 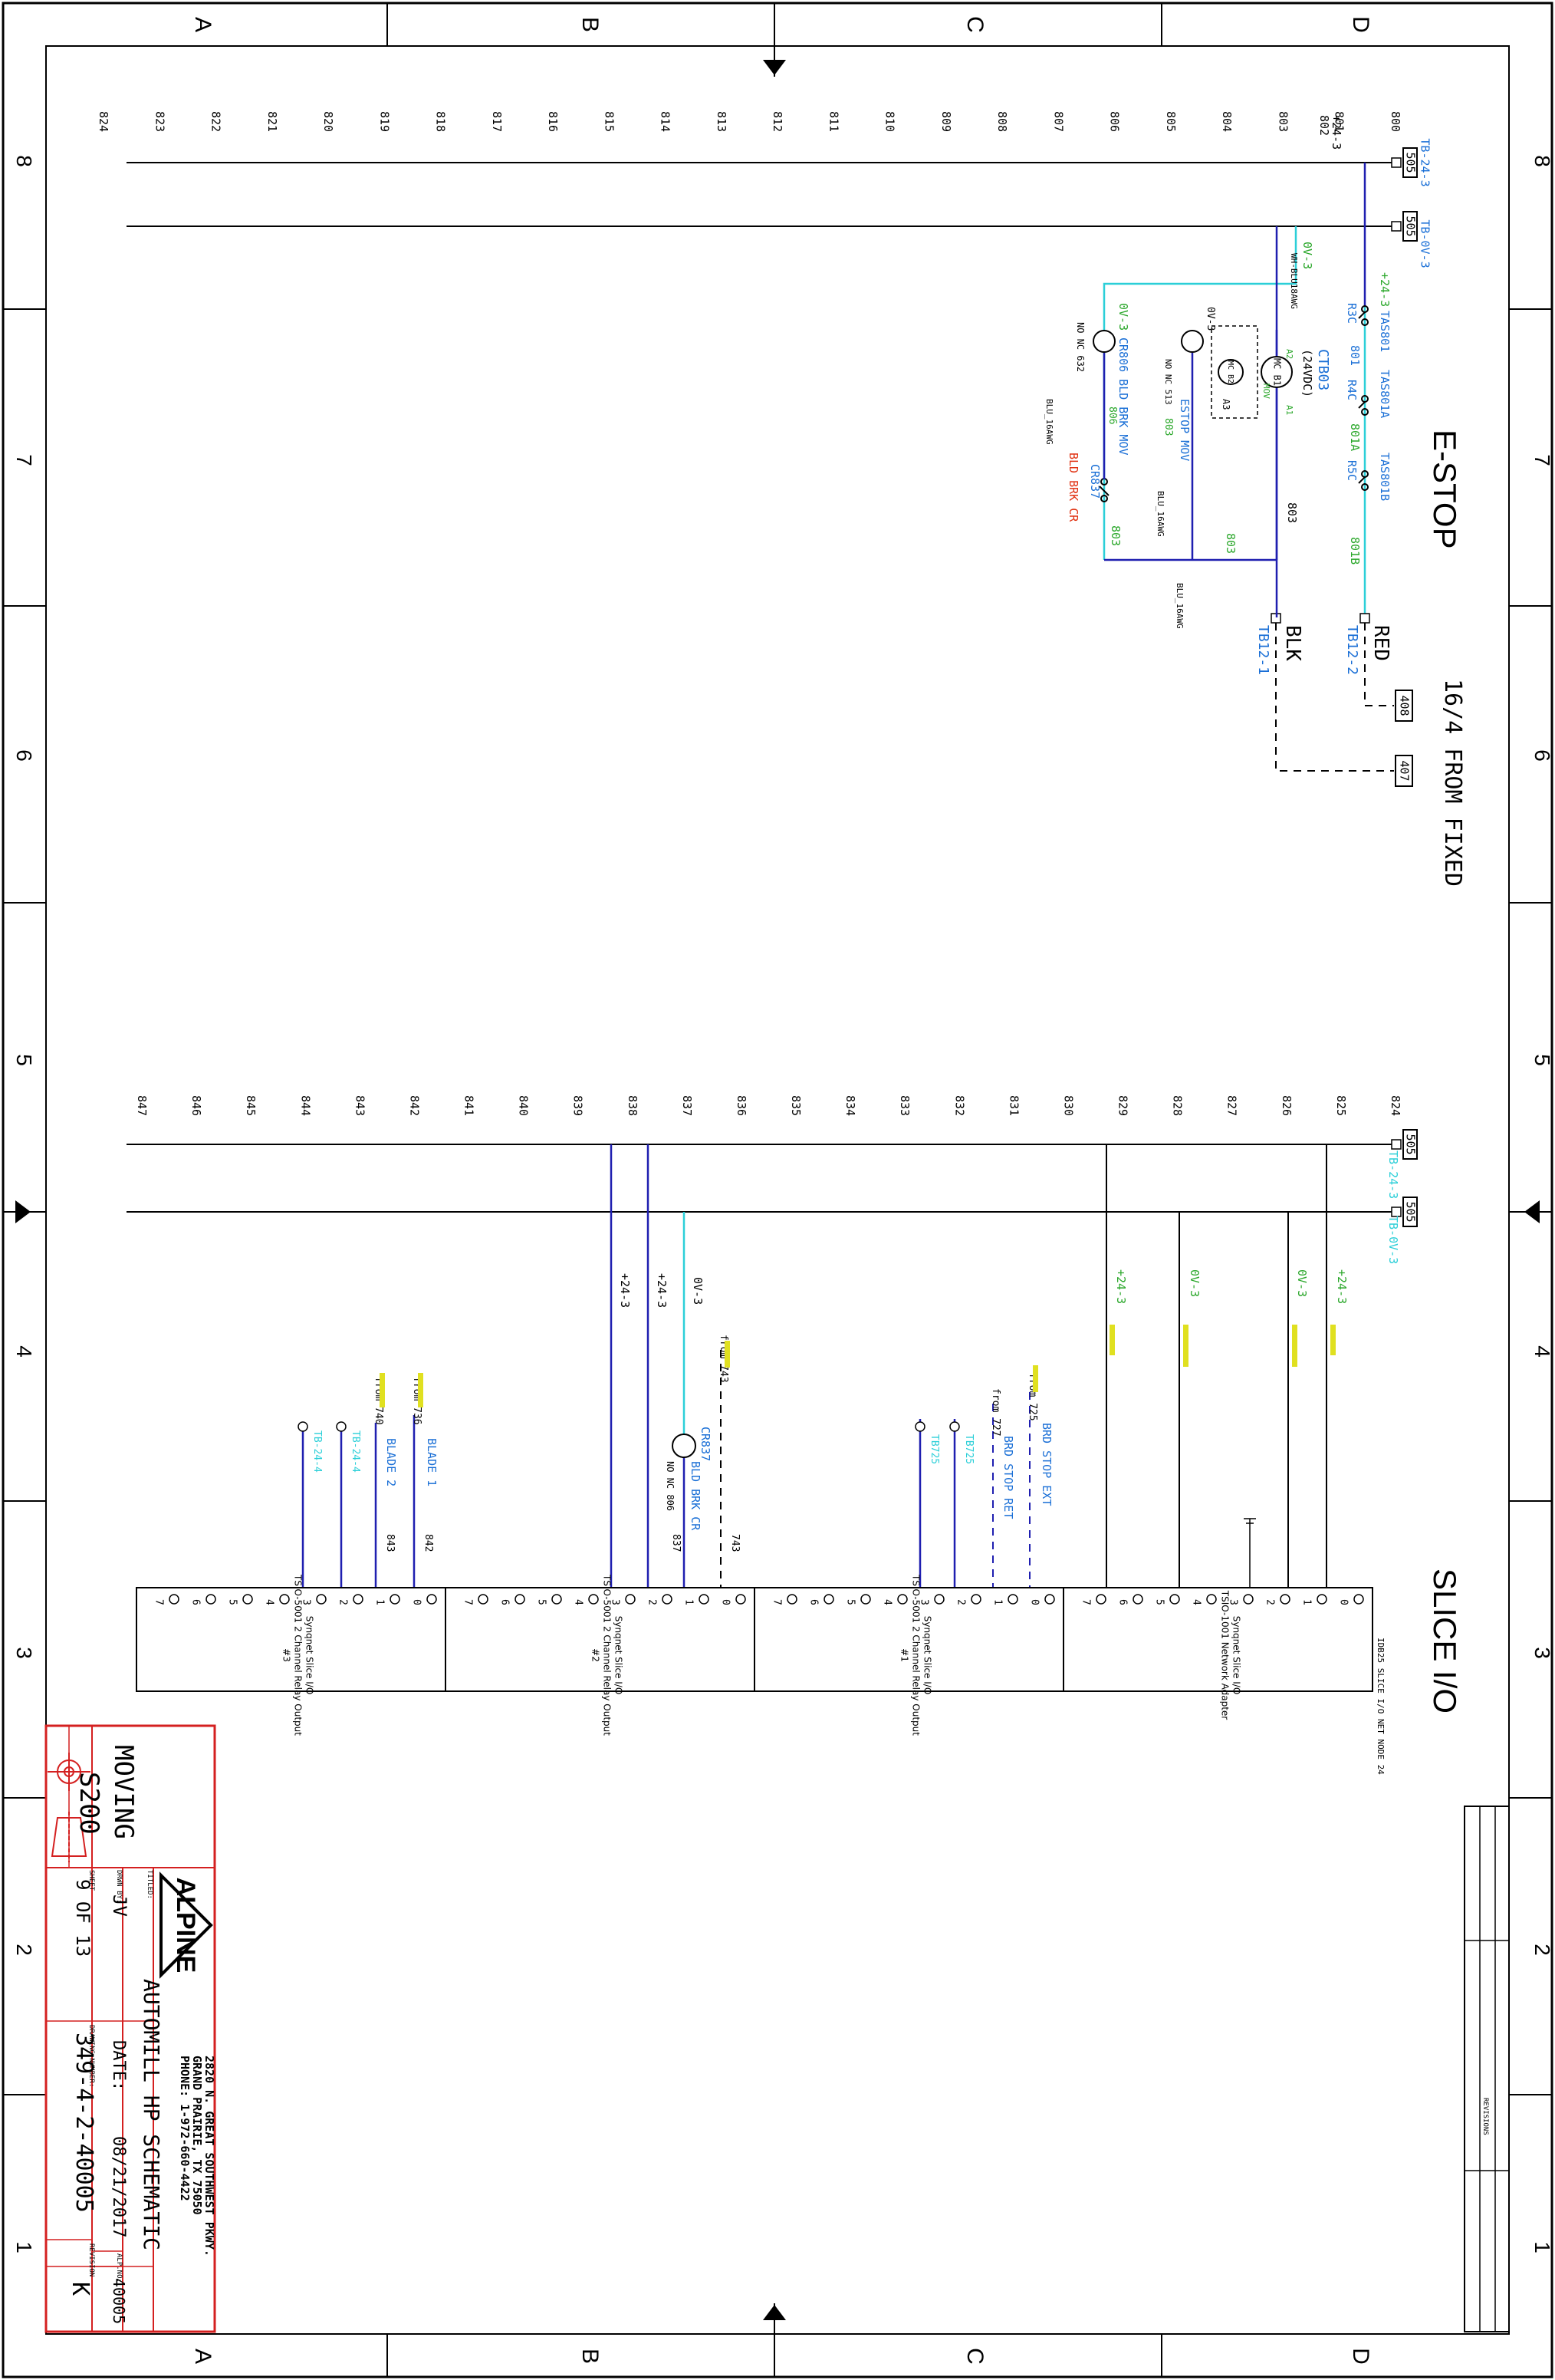 I want to click on a2-label: A2, so click(x=1289, y=354).